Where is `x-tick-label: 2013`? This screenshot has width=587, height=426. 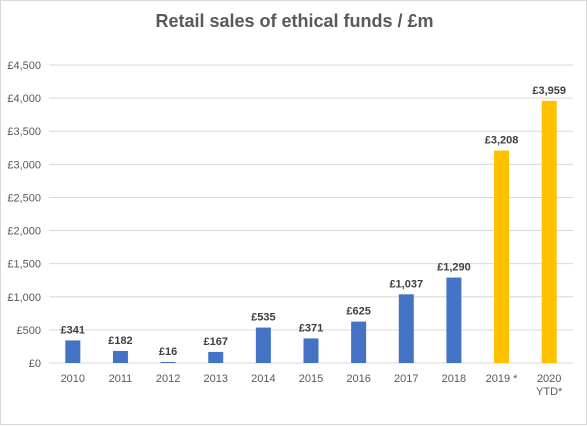 x-tick-label: 2013 is located at coordinates (215, 379).